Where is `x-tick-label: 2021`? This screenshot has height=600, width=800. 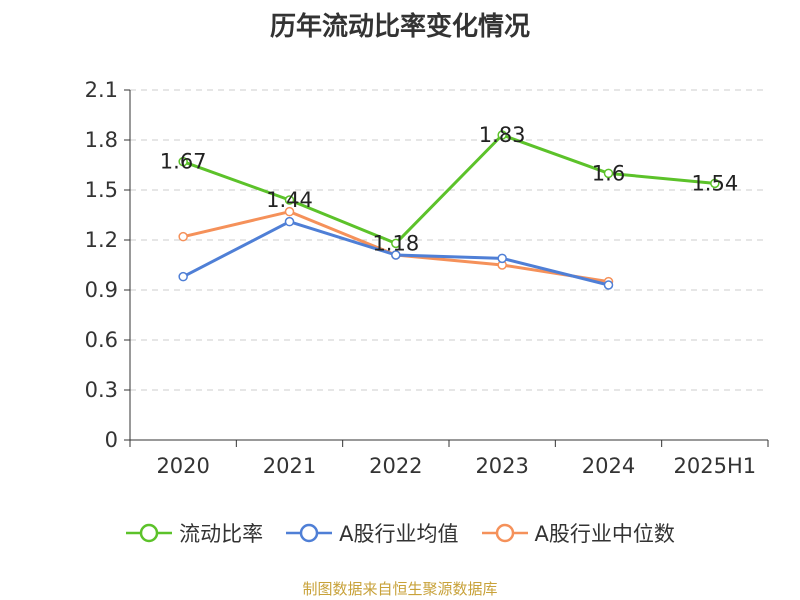
x-tick-label: 2021 is located at coordinates (289, 466).